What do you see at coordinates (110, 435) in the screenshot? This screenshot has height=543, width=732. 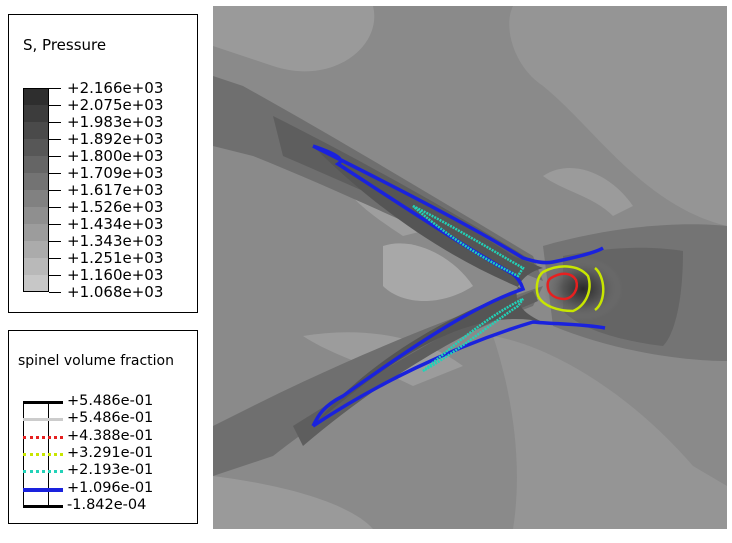 I see `spinel-value-label: +4.388e-01` at bounding box center [110, 435].